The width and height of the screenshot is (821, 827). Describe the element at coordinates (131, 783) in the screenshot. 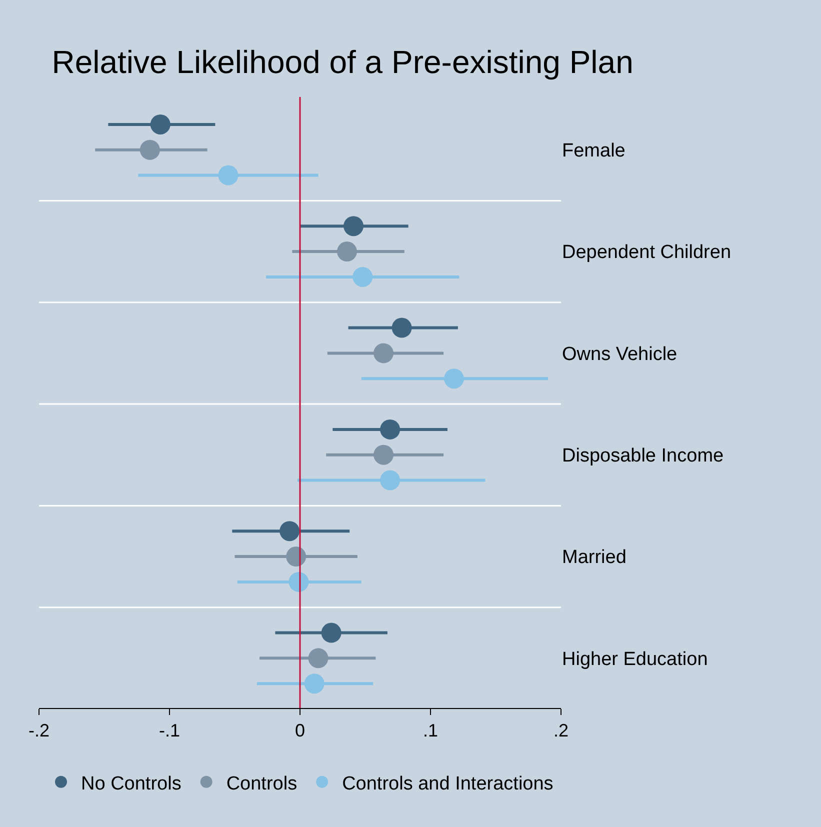

I see `legend-label: No Controls` at that location.